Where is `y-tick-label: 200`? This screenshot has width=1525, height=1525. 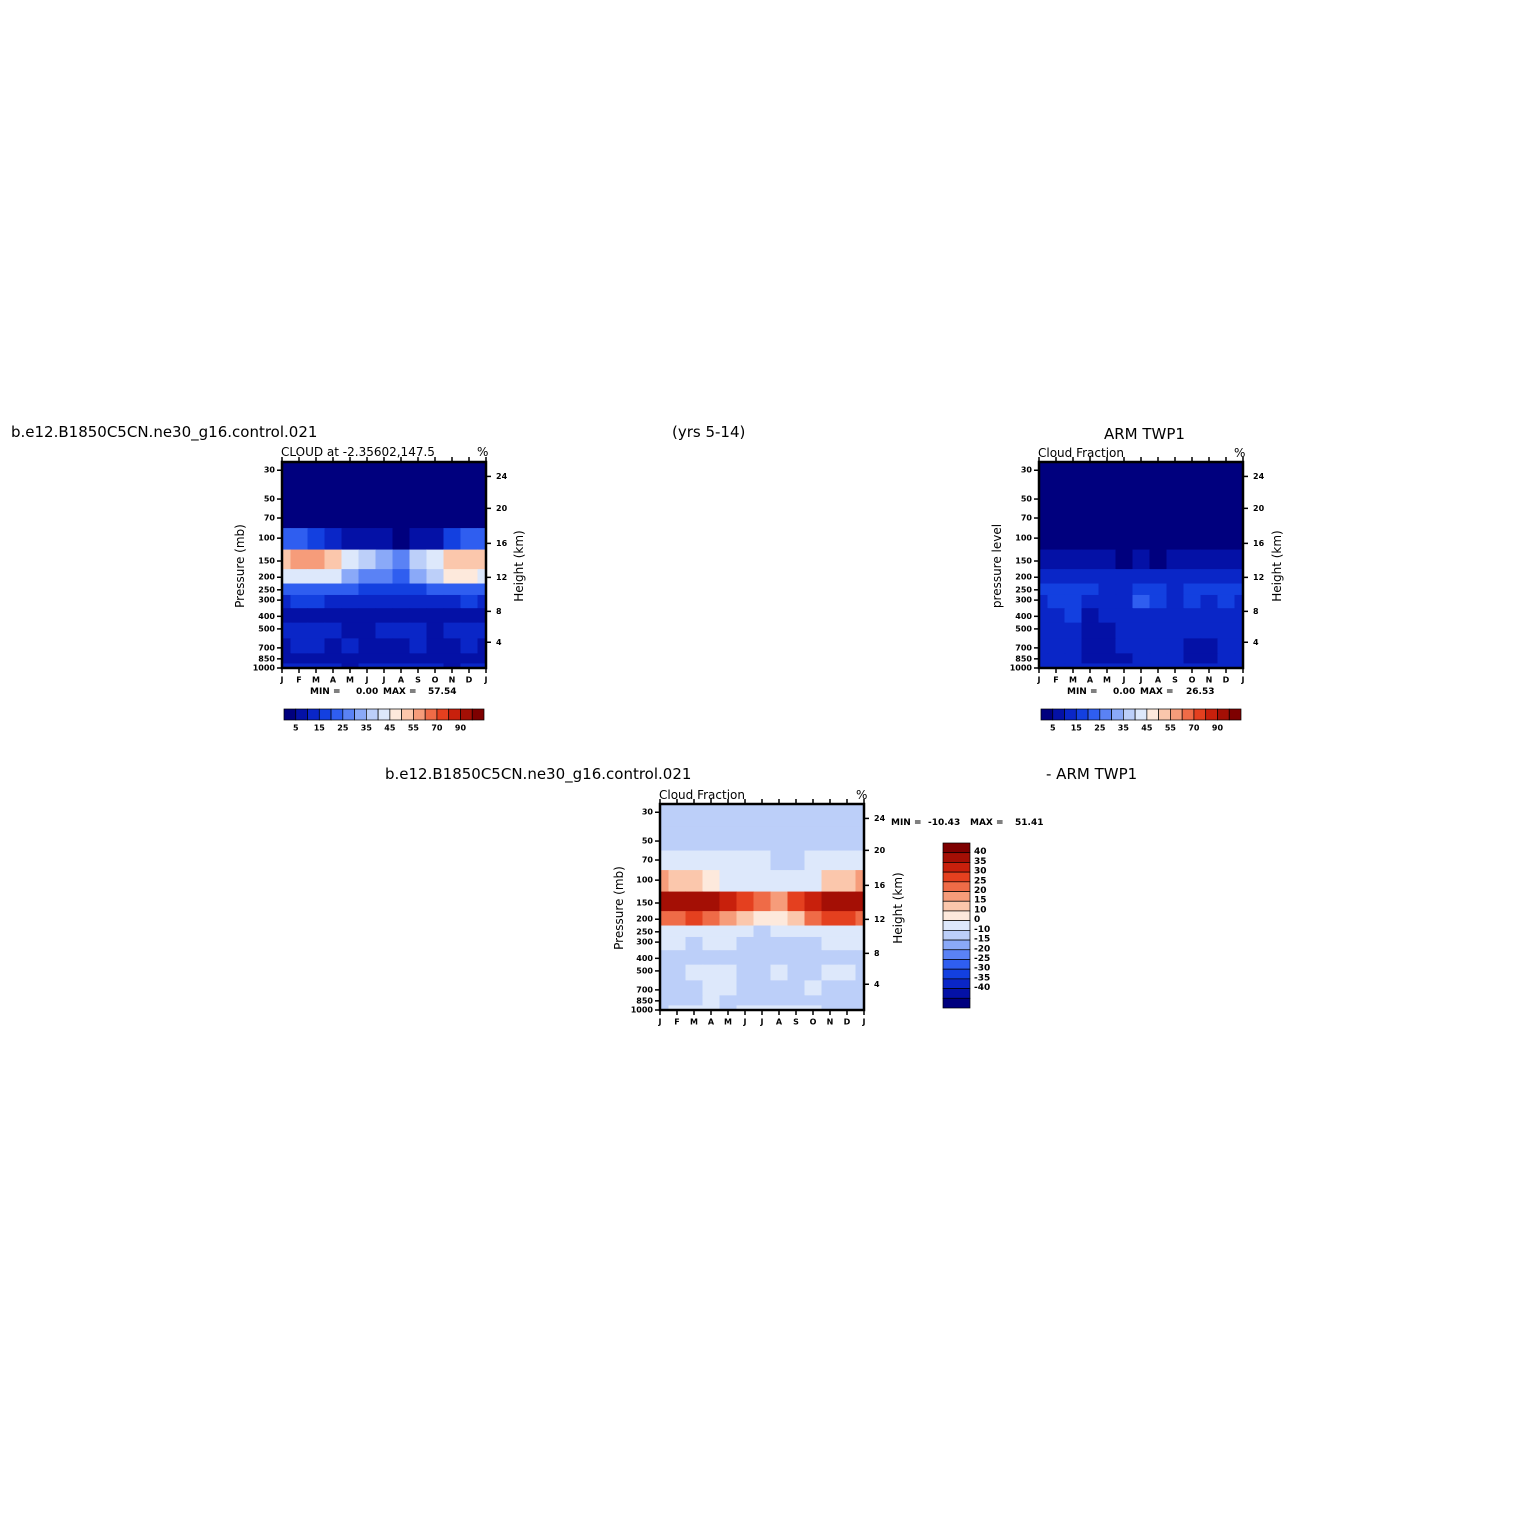
y-tick-label: 200 is located at coordinates (1023, 577).